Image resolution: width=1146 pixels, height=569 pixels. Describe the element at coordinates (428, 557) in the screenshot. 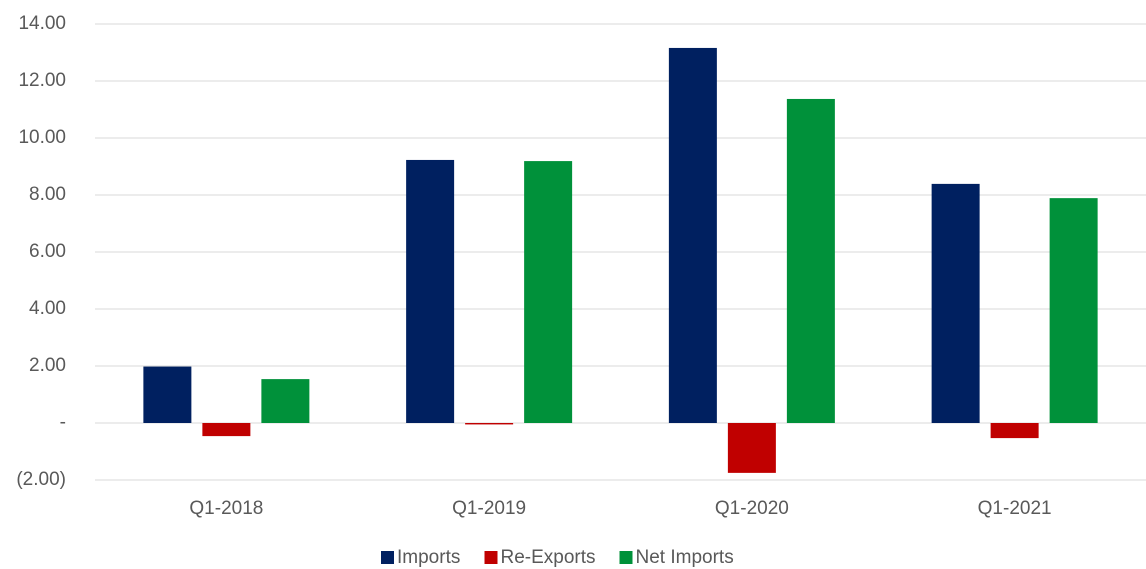

I see `legend-label: Imports` at that location.